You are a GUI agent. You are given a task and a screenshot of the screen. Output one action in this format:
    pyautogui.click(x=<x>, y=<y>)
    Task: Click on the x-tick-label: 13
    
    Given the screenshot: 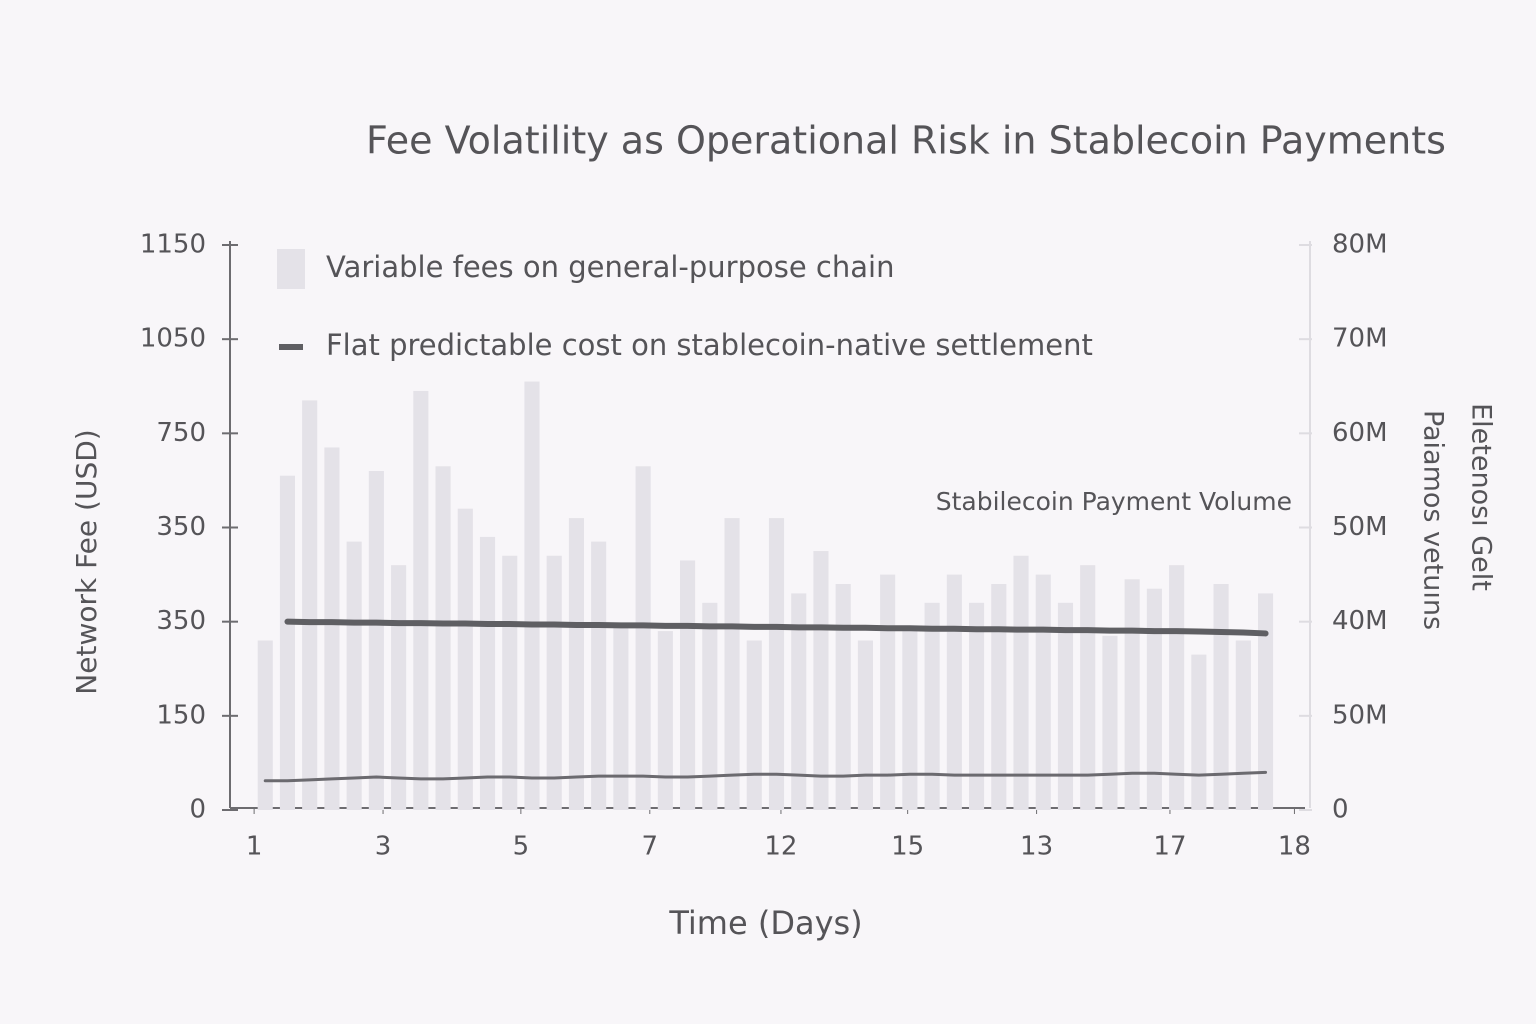 What is the action you would take?
    pyautogui.click(x=1036, y=847)
    